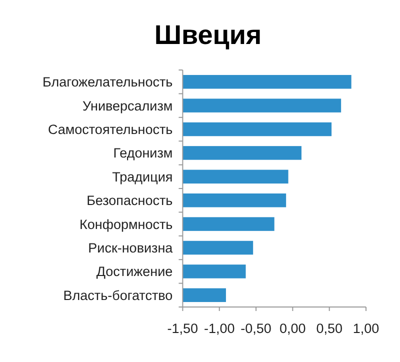 The width and height of the screenshot is (400, 362). I want to click on x-tick-label: 0,50, so click(329, 328).